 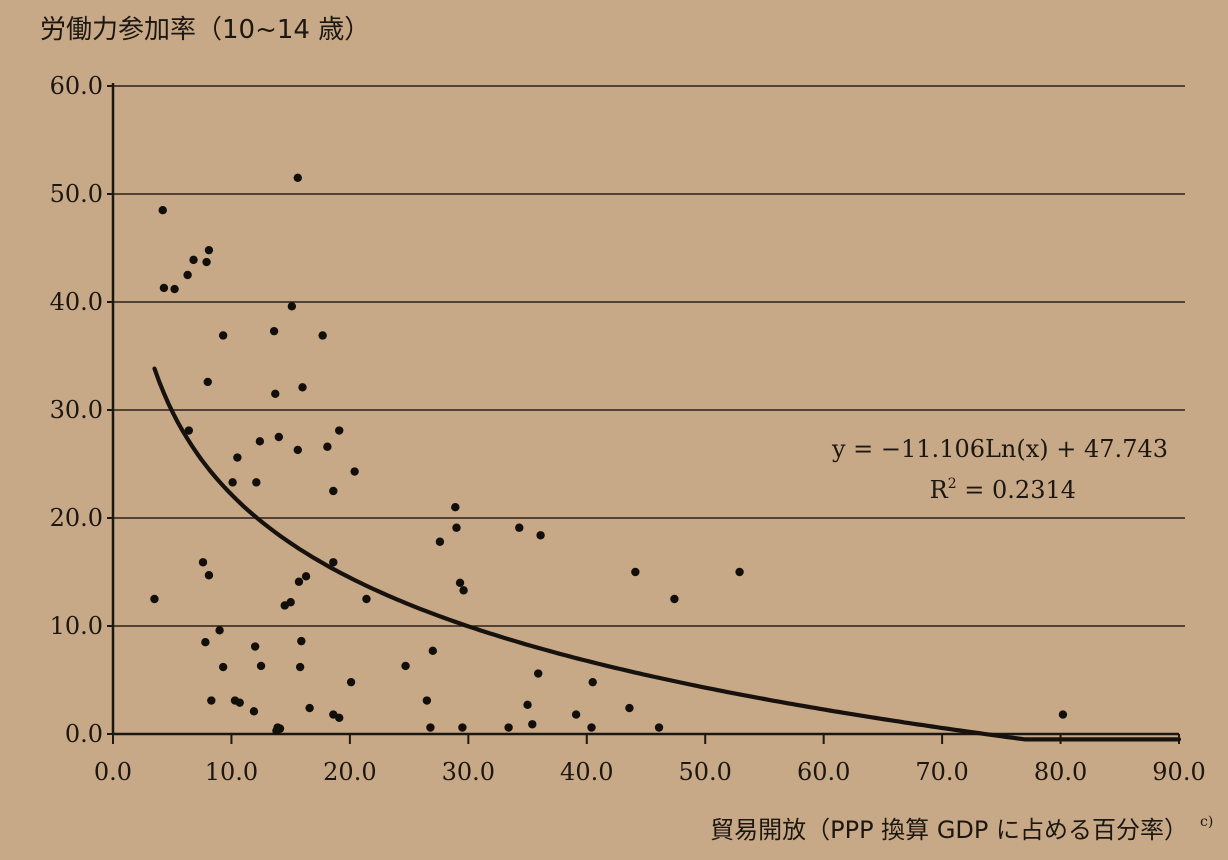 I want to click on y-tick-label-4: 40.0, so click(x=76, y=302).